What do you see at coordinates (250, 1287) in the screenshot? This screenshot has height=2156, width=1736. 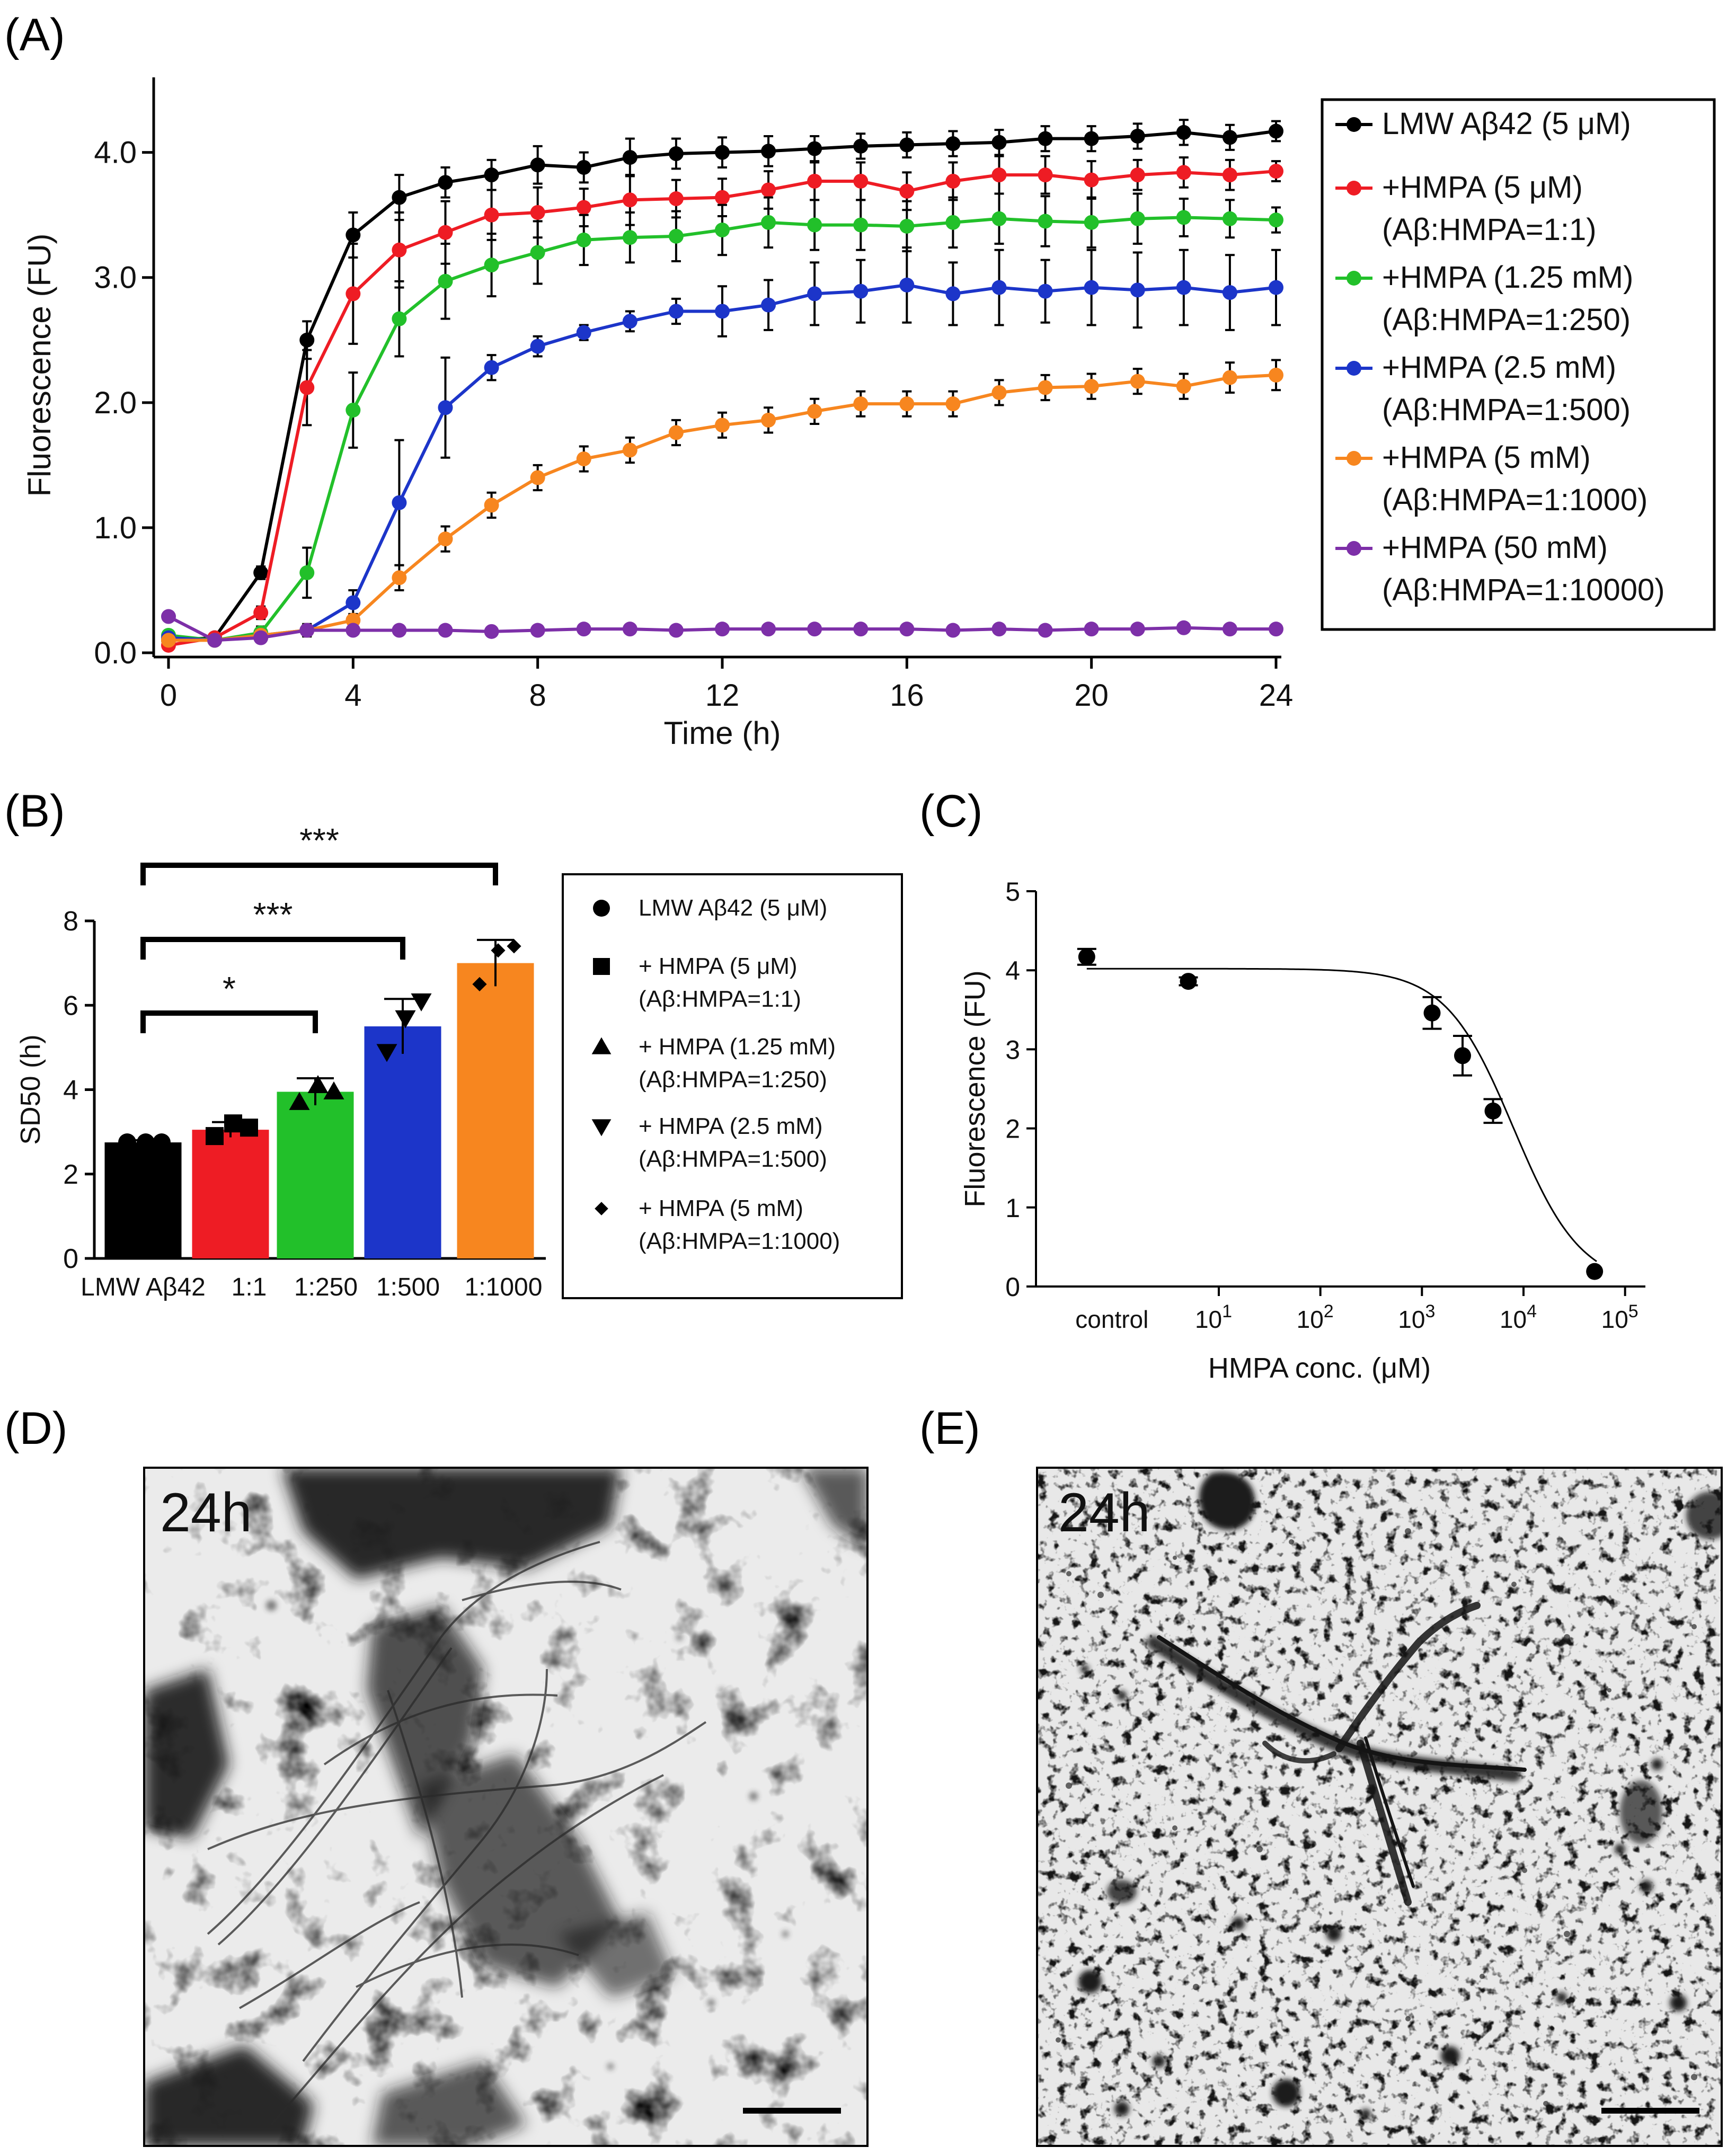 I see `x-tick-label: 1:1` at bounding box center [250, 1287].